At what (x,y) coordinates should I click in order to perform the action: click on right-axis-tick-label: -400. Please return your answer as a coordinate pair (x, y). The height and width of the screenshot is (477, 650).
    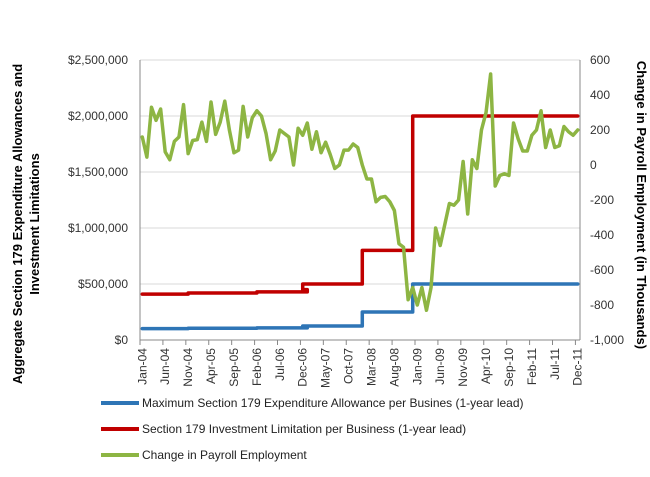
    Looking at the image, I should click on (602, 235).